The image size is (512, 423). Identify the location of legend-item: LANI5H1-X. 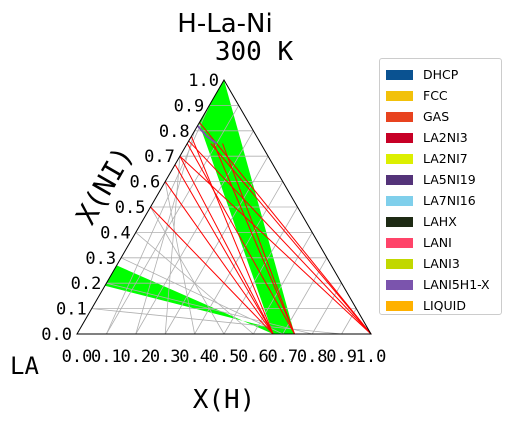
(443, 284).